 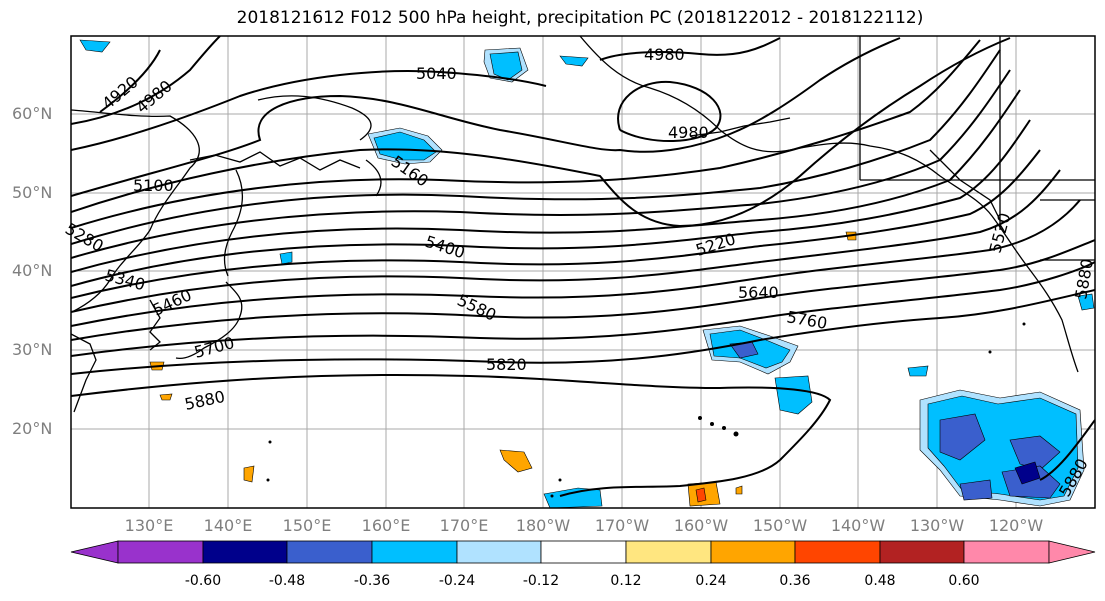 I want to click on lon-label: 160°W, so click(x=701, y=525).